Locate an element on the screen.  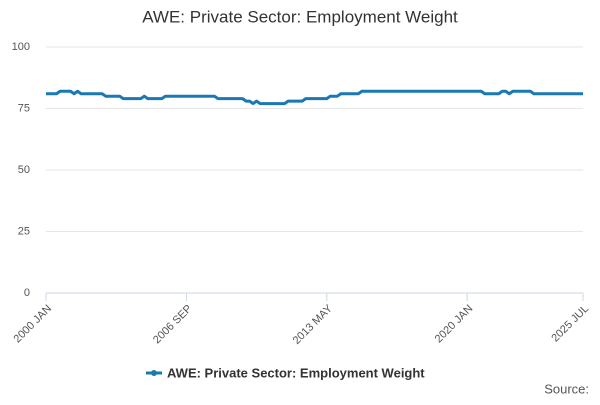
x-tick-label: 2000 JAN is located at coordinates (33, 324).